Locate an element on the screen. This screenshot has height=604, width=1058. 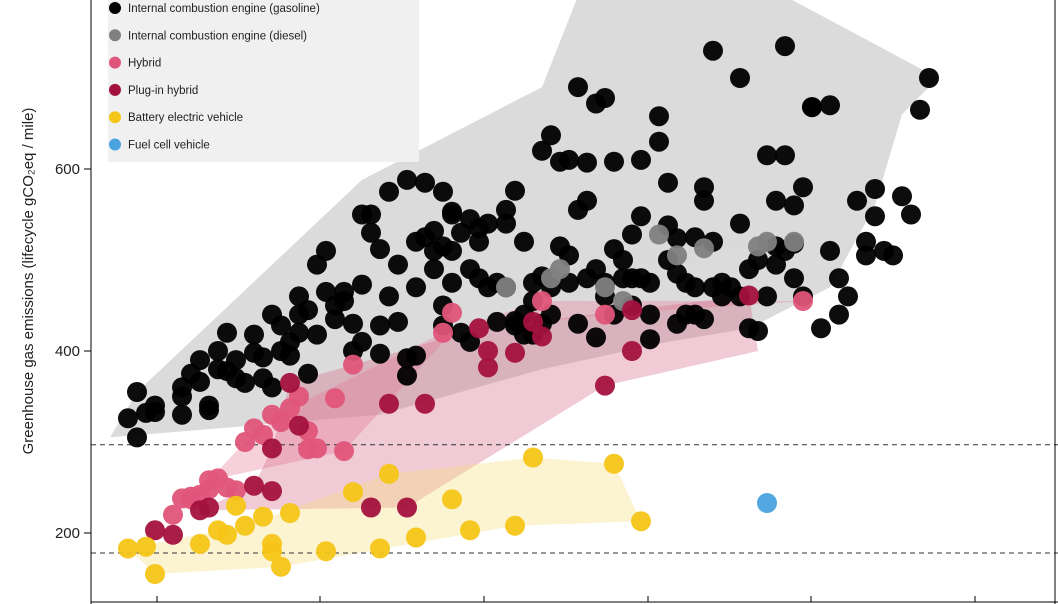
y-ticks: 200 400 600 is located at coordinates (73, 351).